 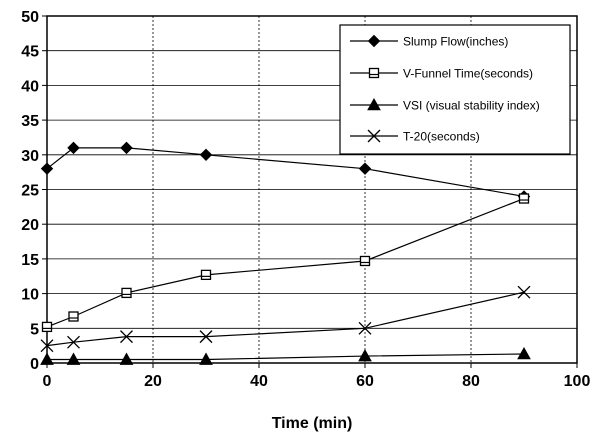 I want to click on legend-entry: VSI (visual stability index), so click(x=445, y=105).